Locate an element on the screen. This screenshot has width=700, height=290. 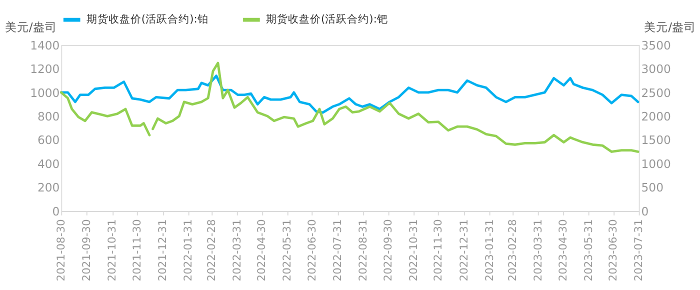
x-tick-label: 2022-03-31 is located at coordinates (237, 250).